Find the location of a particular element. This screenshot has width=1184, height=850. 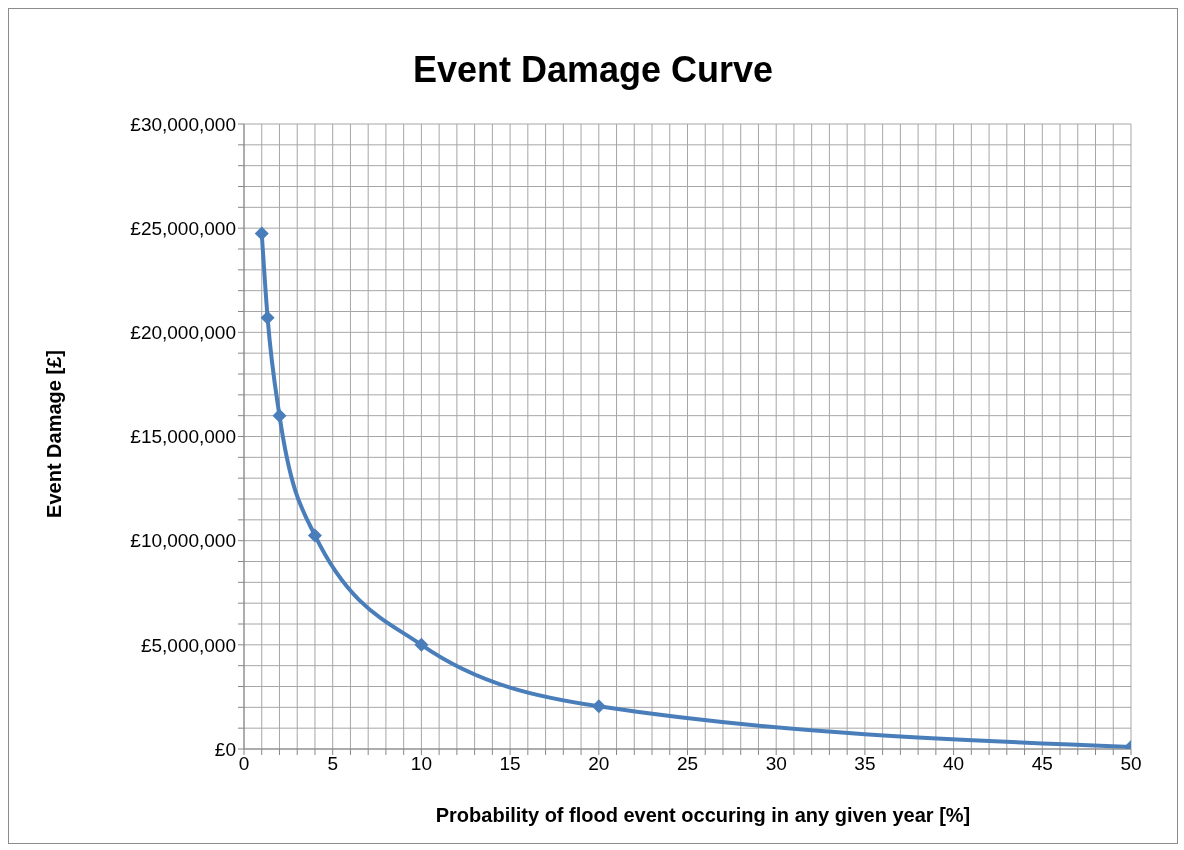

y-tick-label: £5,000,000 is located at coordinates (188, 645).